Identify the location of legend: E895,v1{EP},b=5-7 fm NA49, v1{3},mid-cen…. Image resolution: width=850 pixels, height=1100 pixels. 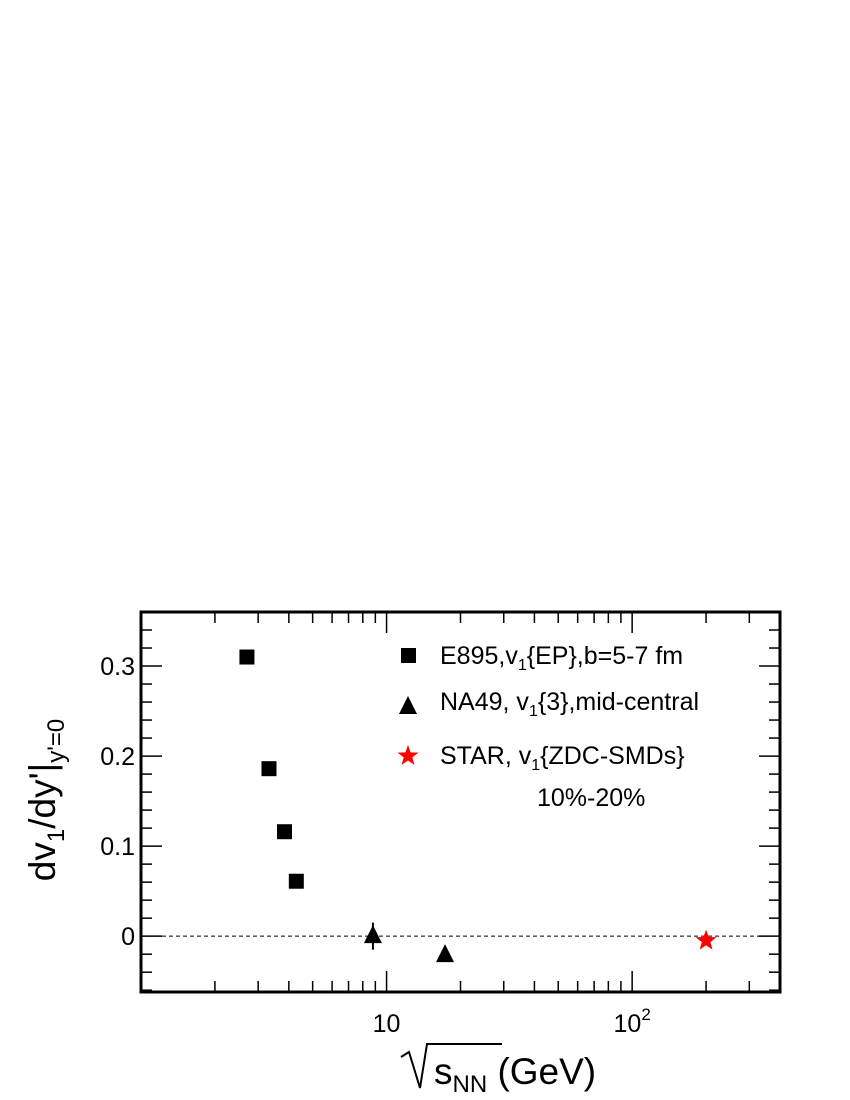
(548, 727).